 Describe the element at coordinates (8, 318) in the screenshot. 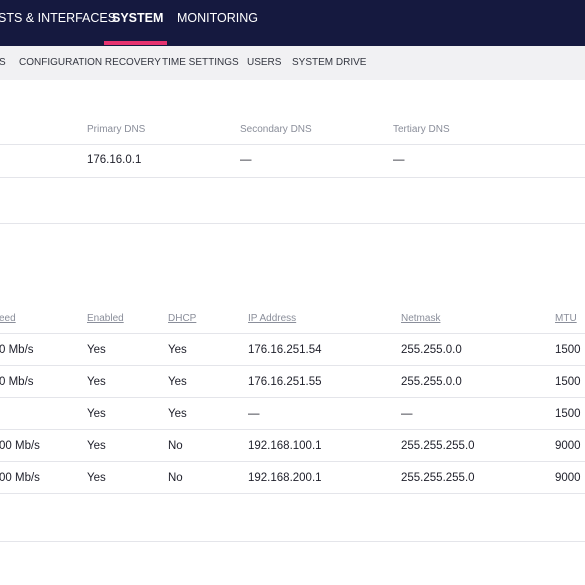

I see `column-header-speed: eed` at that location.